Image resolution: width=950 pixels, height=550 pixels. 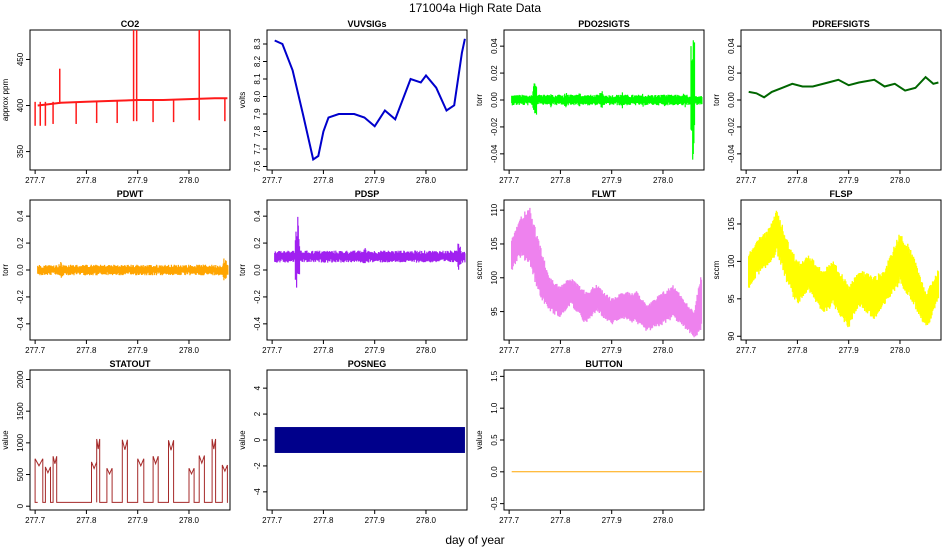 What do you see at coordinates (494, 73) in the screenshot?
I see `y-tick-label: 0.02` at bounding box center [494, 73].